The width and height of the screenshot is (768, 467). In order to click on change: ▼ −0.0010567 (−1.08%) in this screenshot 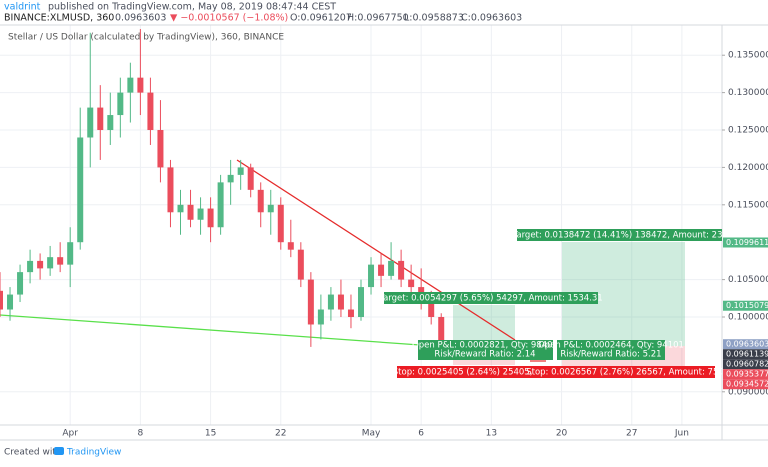, I will do `click(229, 18)`.